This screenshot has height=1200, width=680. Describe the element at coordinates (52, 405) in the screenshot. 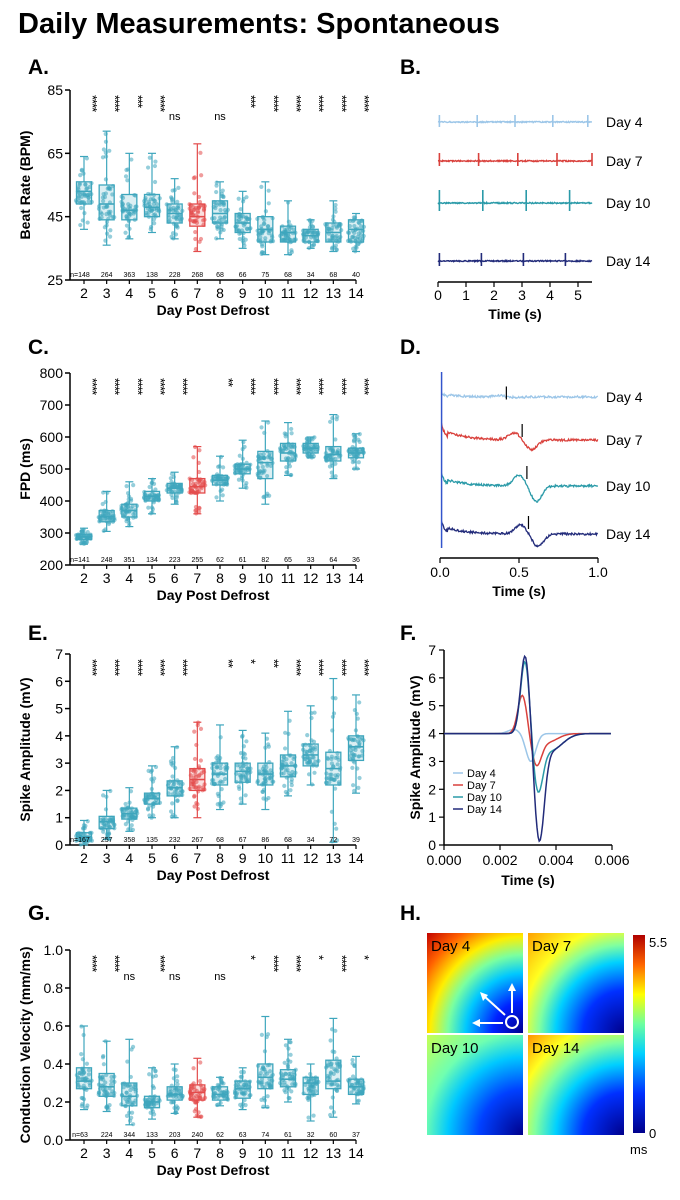

I see `panel-c-ytick-label: 700` at that location.